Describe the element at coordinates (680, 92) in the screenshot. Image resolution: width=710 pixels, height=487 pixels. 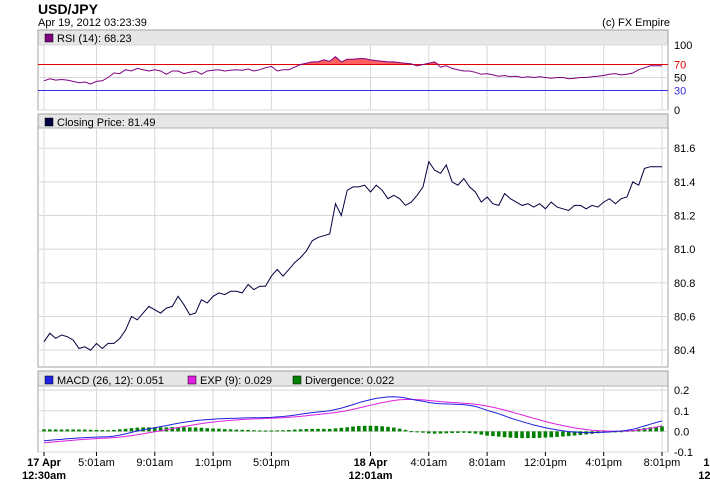
I see `y-tick-label: 30` at that location.